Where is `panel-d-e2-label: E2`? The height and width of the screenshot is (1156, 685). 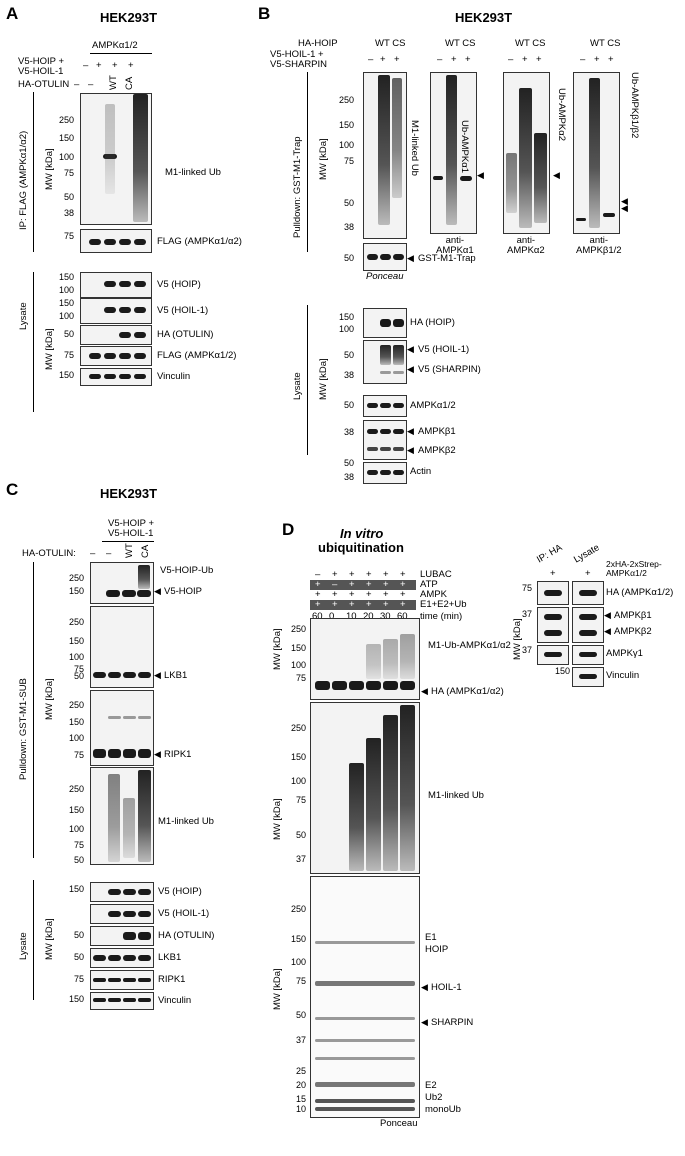
panel-d-e2-label: E2 is located at coordinates (431, 1085).